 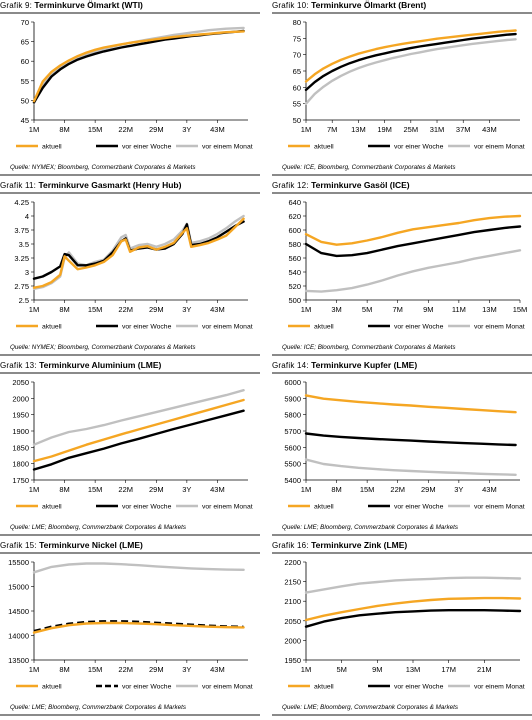 What do you see at coordinates (292, 398) in the screenshot?
I see `y-tick-label: 5900` at bounding box center [292, 398].